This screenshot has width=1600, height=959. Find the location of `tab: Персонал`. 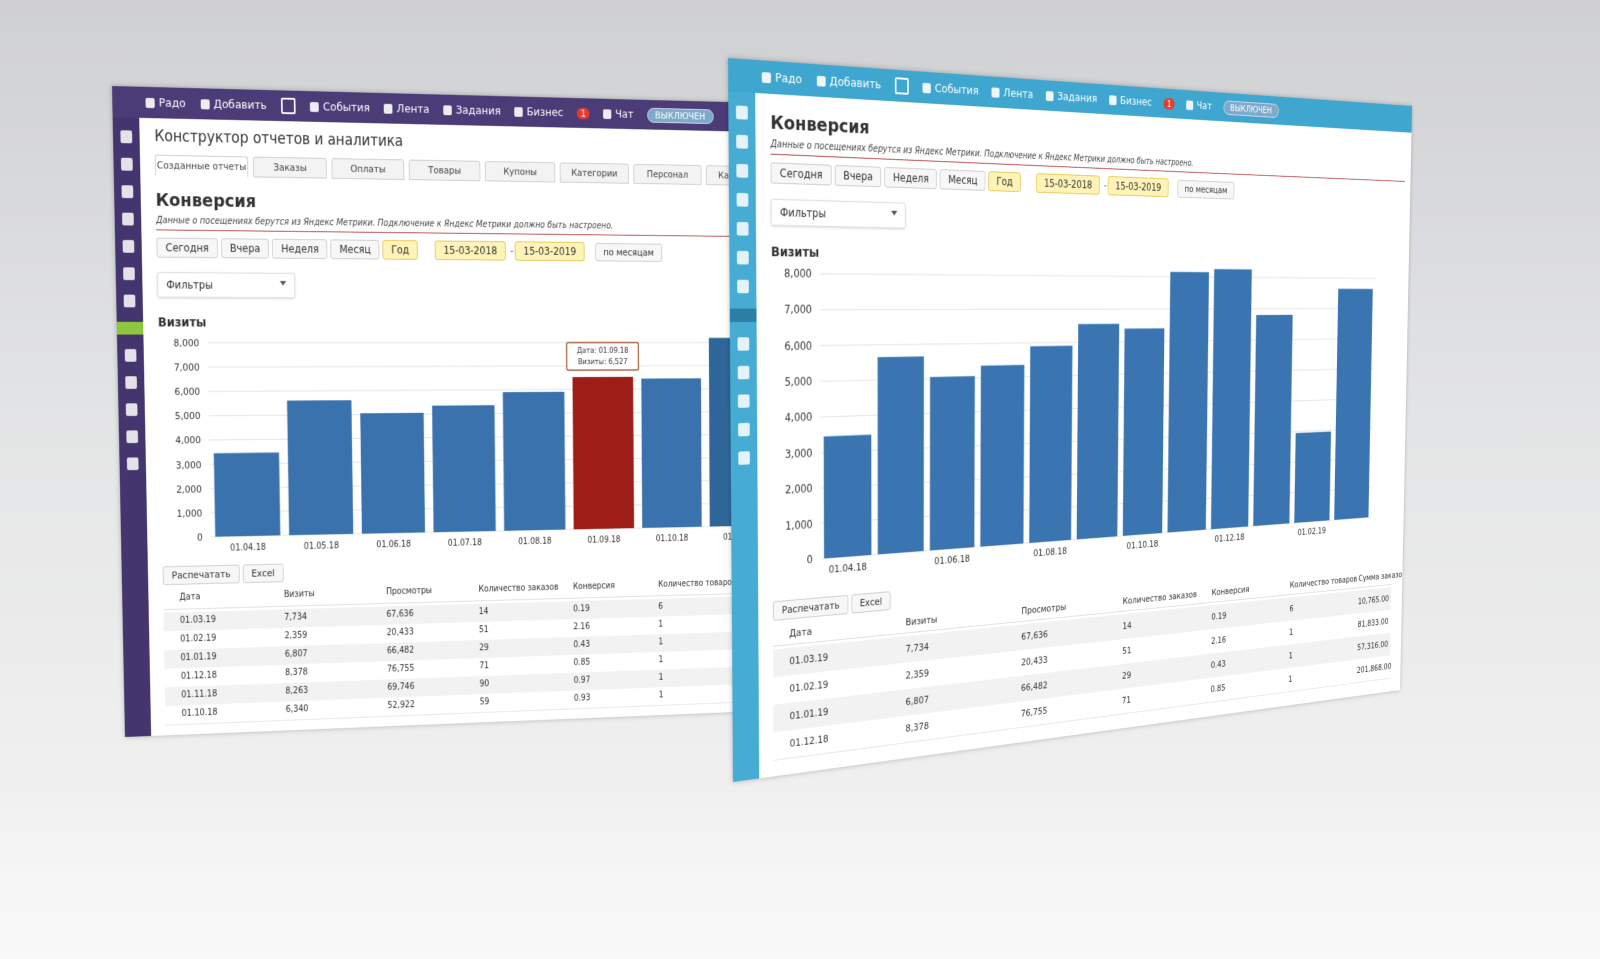

tab: Персонал is located at coordinates (667, 174).